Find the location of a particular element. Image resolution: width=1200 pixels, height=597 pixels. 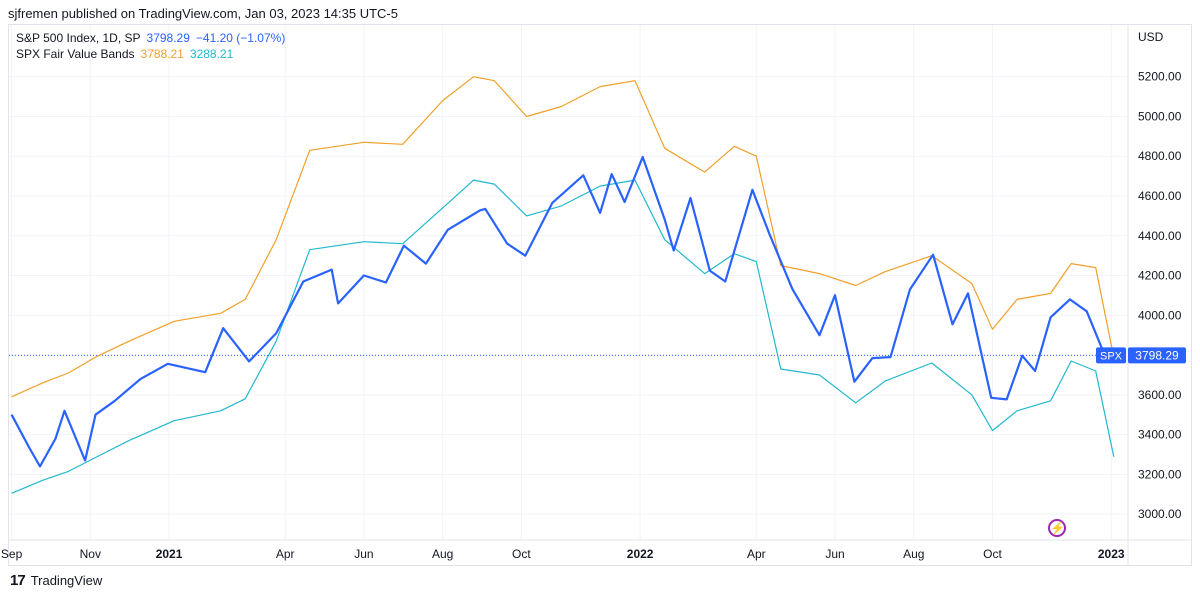

legend-bands-name: SPX Fair Value Bands is located at coordinates (75, 54).